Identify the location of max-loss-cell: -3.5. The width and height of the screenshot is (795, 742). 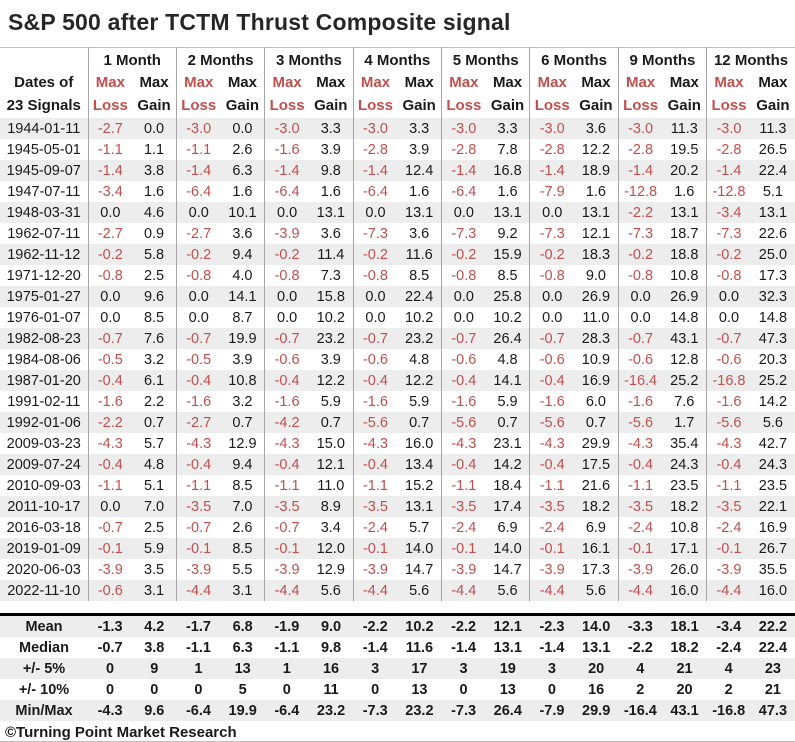
(375, 506).